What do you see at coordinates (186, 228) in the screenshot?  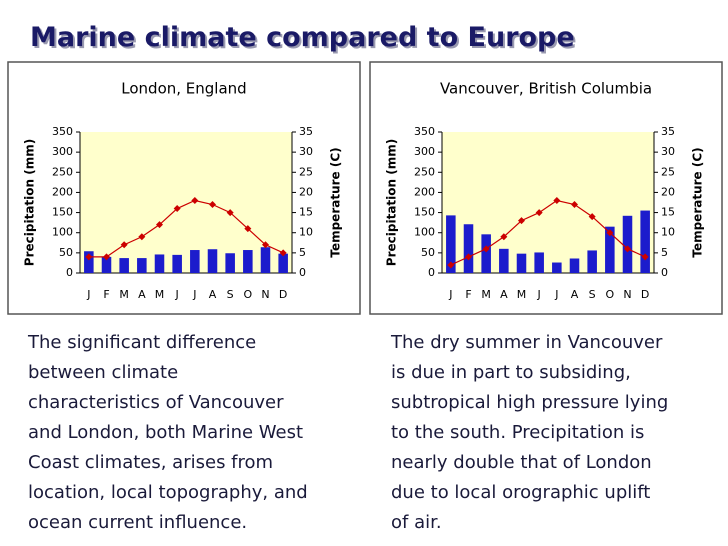 I see `temperature-line` at bounding box center [186, 228].